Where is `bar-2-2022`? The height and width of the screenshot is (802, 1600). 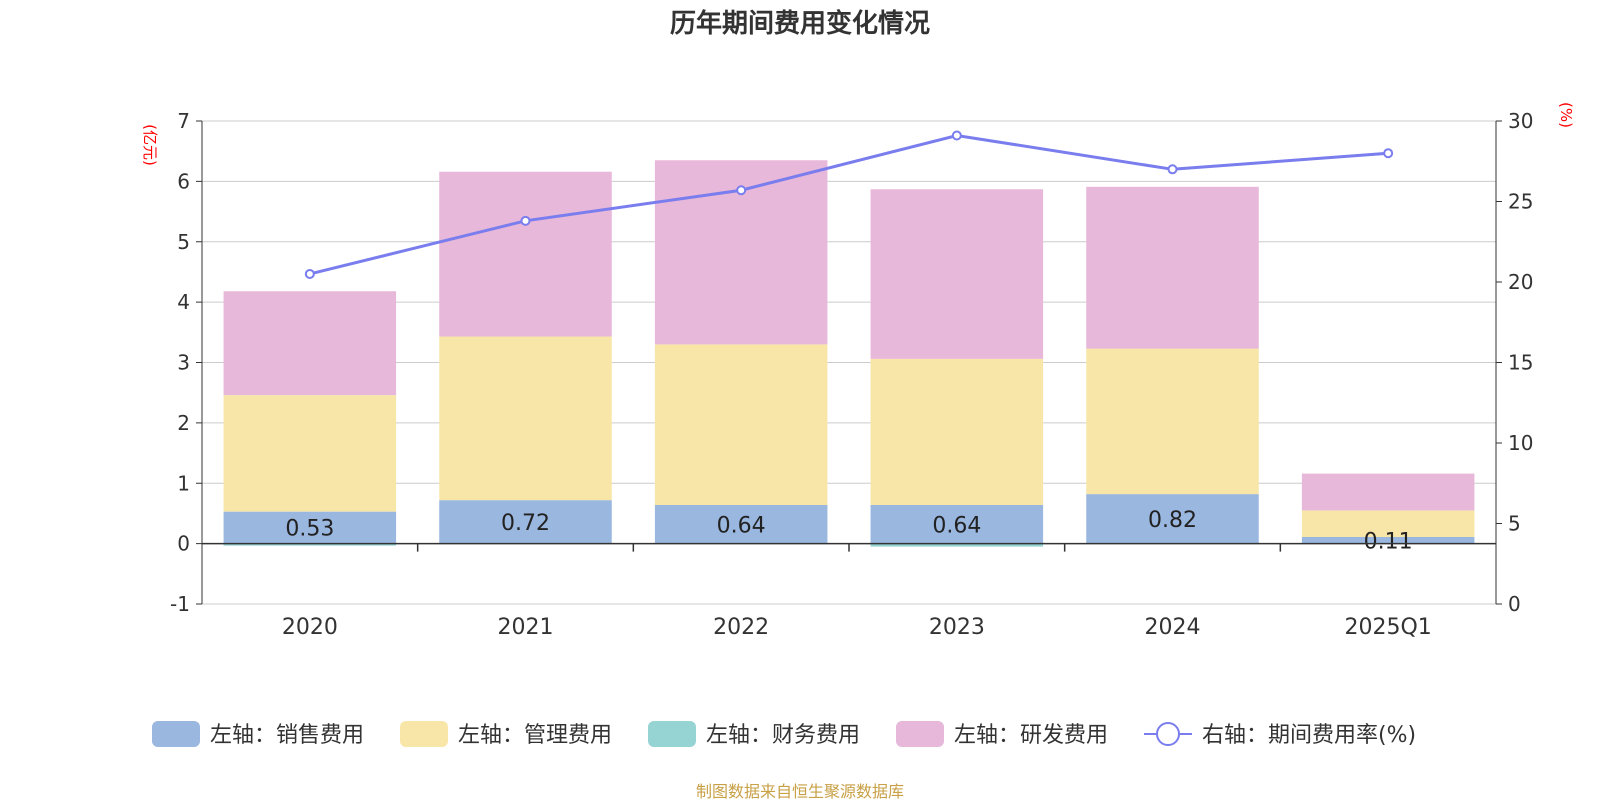
bar-2-2022 is located at coordinates (741, 424).